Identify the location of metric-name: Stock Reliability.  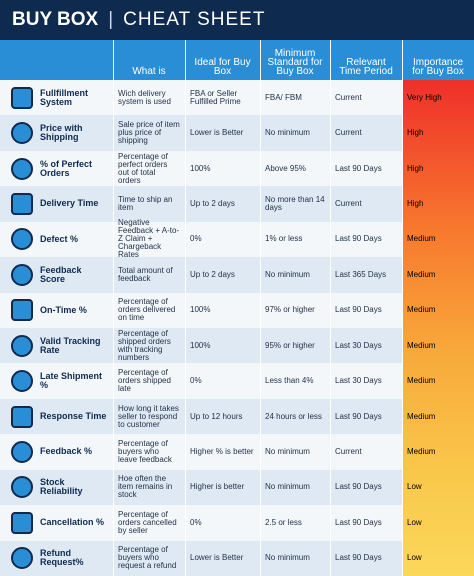
(61, 487).